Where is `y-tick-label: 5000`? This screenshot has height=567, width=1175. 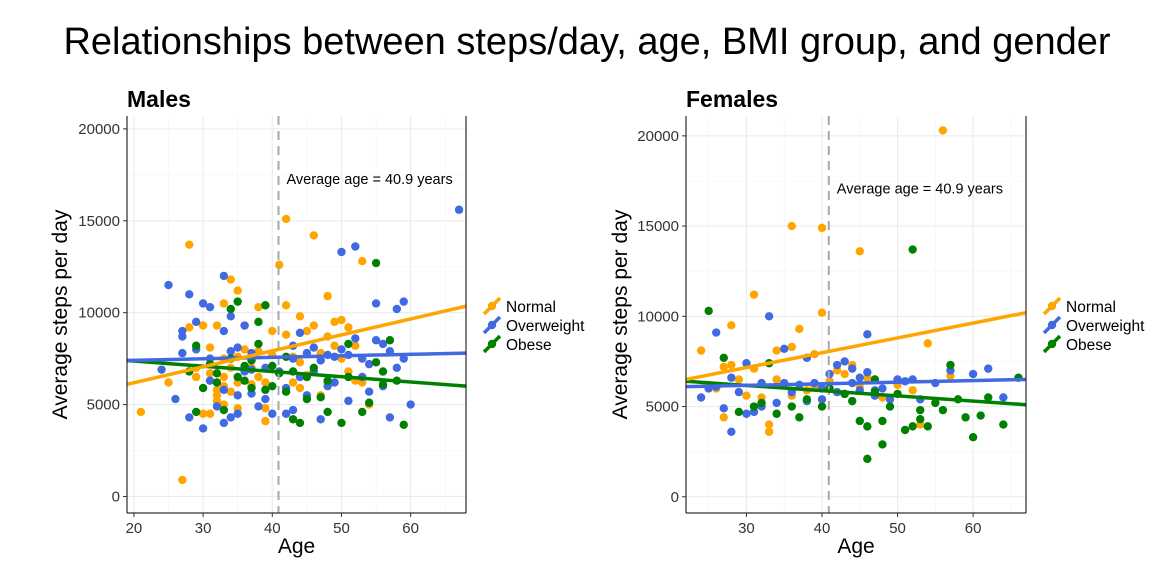
y-tick-label: 5000 is located at coordinates (662, 407).